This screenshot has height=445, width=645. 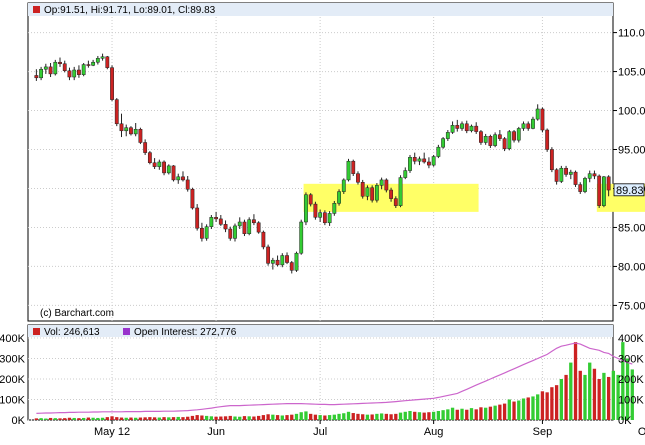 I want to click on volume-y-tick-label-left: 0K, so click(x=19, y=421).